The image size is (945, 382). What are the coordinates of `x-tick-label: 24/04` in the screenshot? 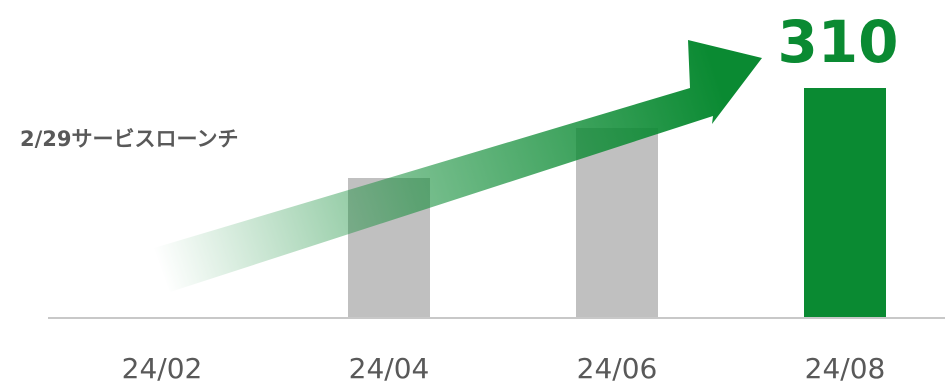 It's located at (389, 367).